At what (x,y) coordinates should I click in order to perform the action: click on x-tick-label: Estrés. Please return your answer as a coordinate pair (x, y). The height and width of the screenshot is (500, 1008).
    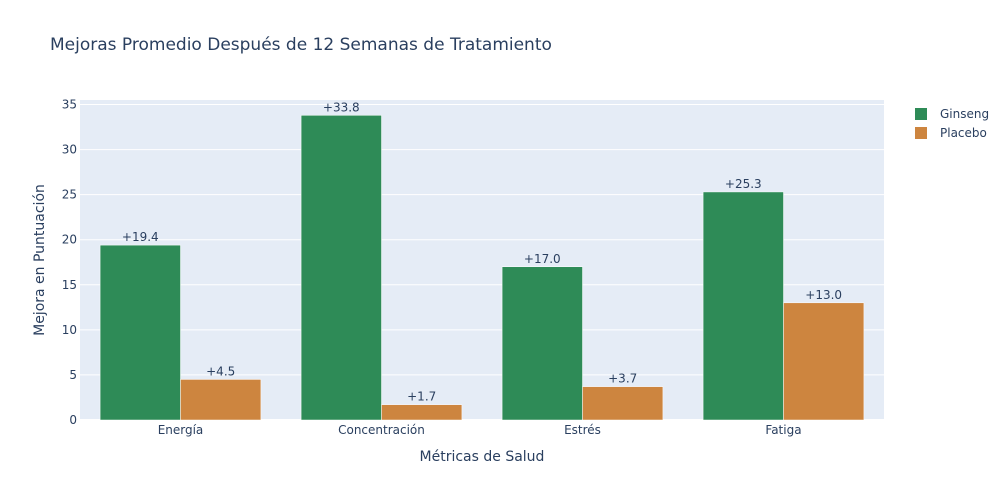
    Looking at the image, I should click on (582, 430).